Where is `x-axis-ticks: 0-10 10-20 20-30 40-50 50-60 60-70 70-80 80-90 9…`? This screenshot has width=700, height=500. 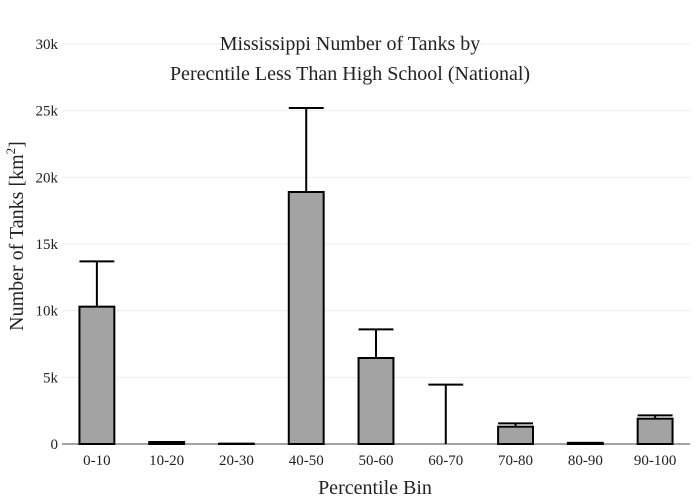 x-axis-ticks: 0-10 10-20 20-30 40-50 50-60 60-70 70-80 80-90 9… is located at coordinates (379, 461).